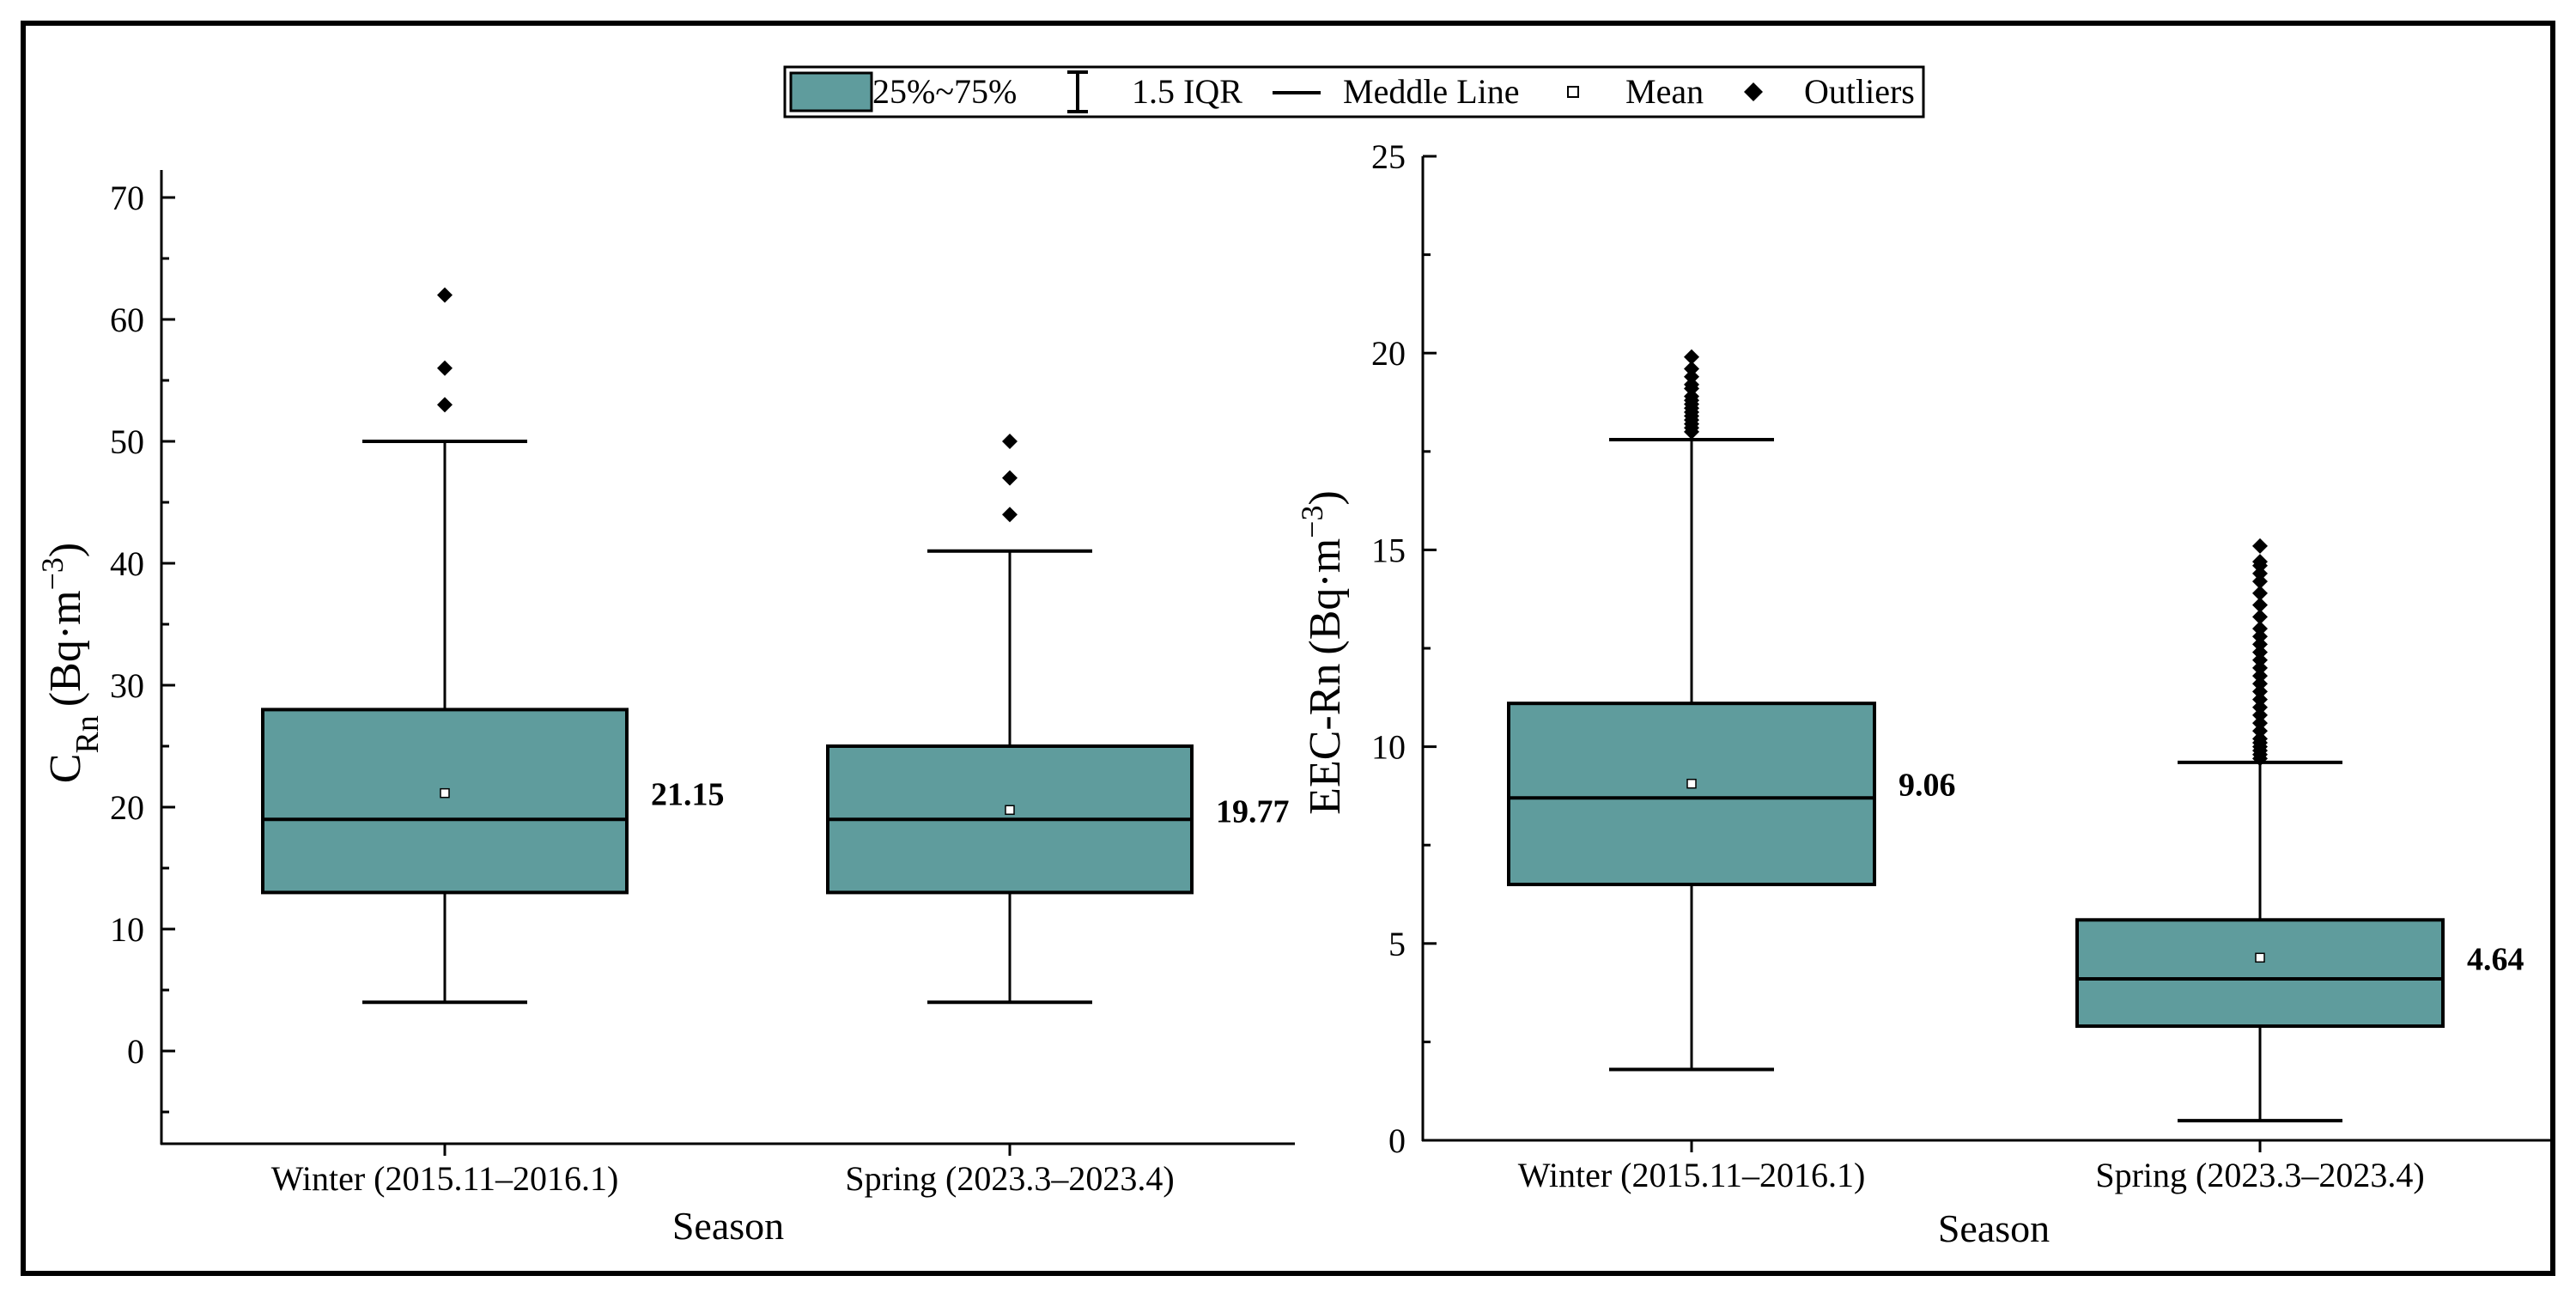  I want to click on left-y-tick-label: 50, so click(127, 441).